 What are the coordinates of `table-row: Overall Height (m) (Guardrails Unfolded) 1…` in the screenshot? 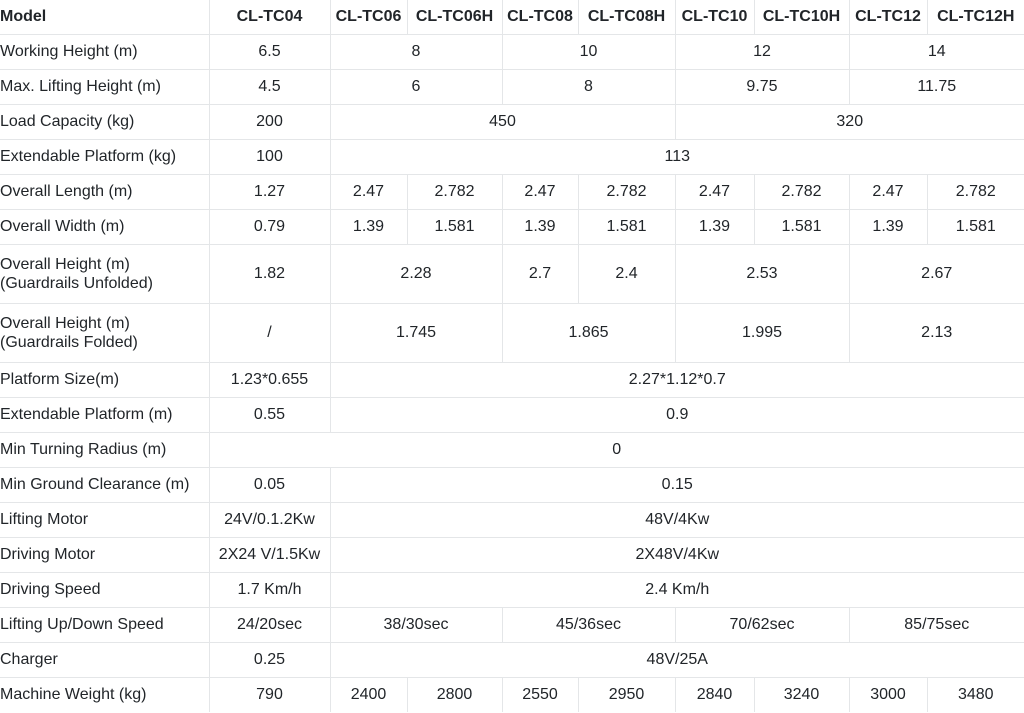 It's located at (512, 273).